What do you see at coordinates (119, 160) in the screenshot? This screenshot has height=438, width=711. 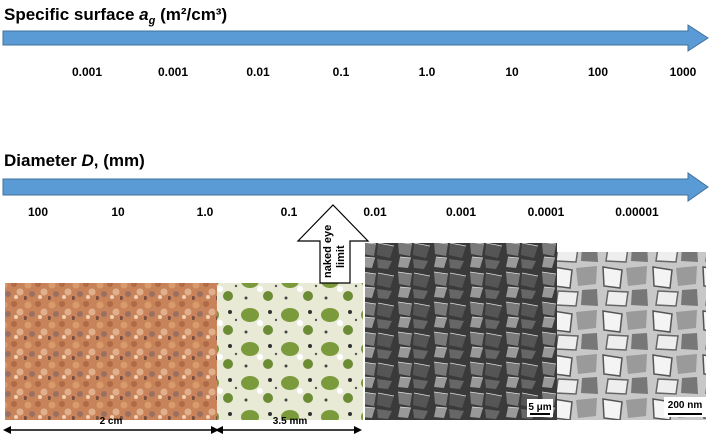 I see `title-part: , (mm)` at bounding box center [119, 160].